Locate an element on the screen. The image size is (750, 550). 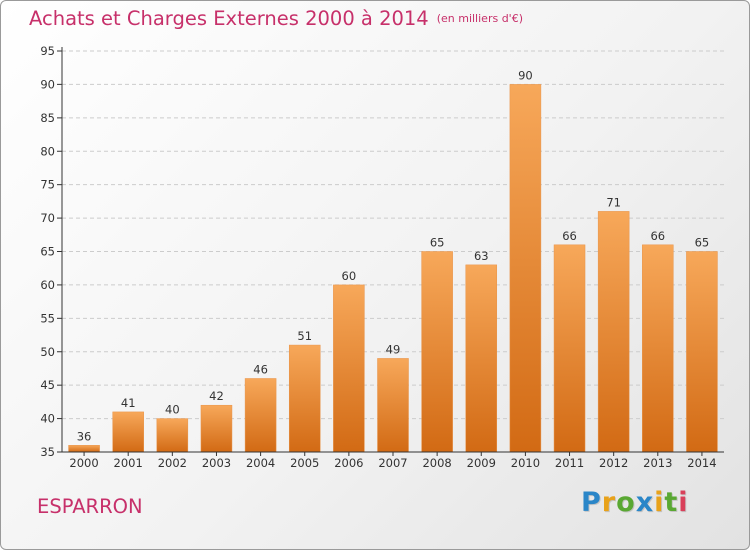
x-tick-label: 2001 is located at coordinates (128, 463).